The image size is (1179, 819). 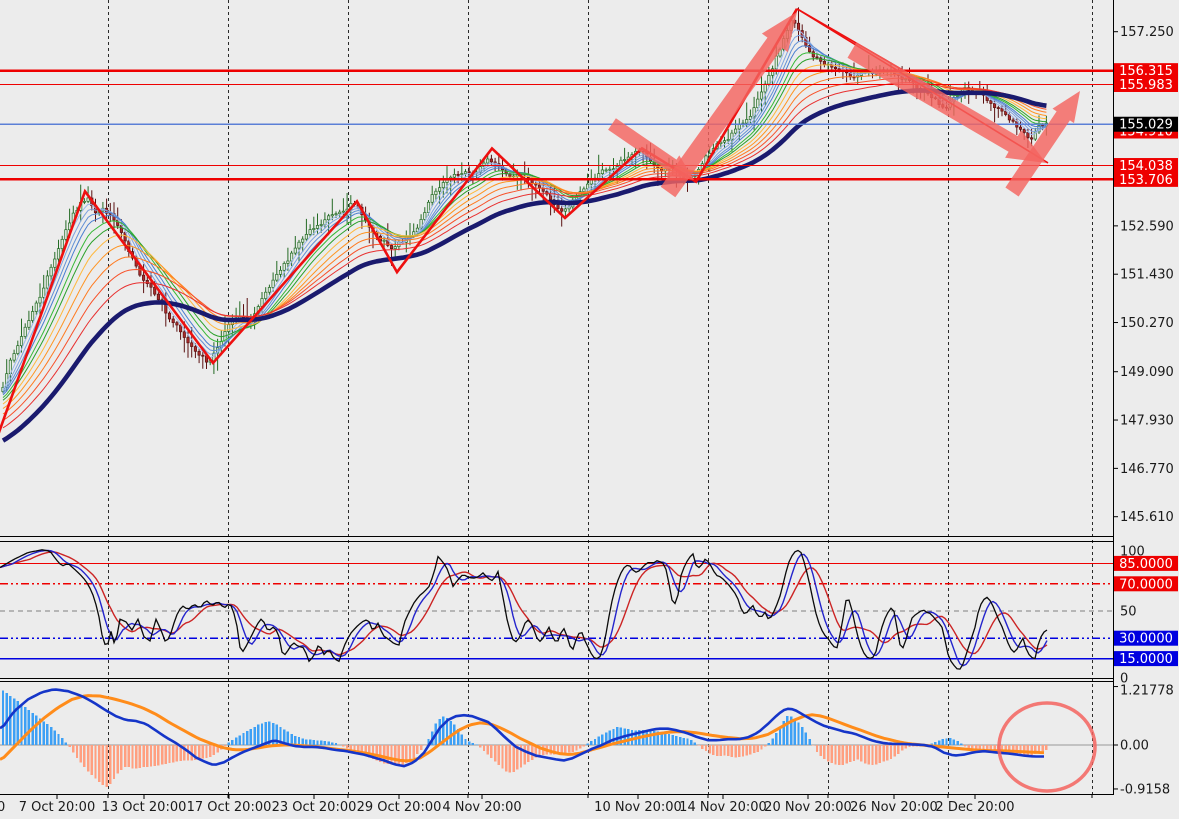 What do you see at coordinates (2, 807) in the screenshot?
I see `time-axis-clipped-label: 0` at bounding box center [2, 807].